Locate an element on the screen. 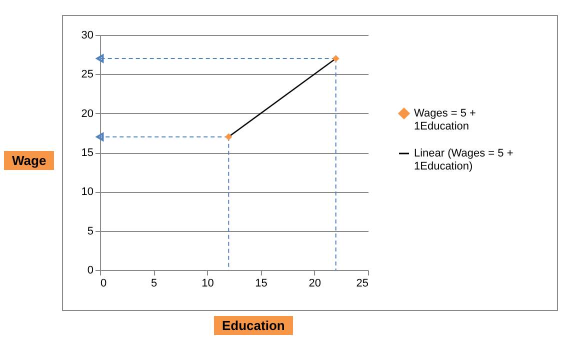 The height and width of the screenshot is (339, 564). y-tick-label: 20 is located at coordinates (87, 114).